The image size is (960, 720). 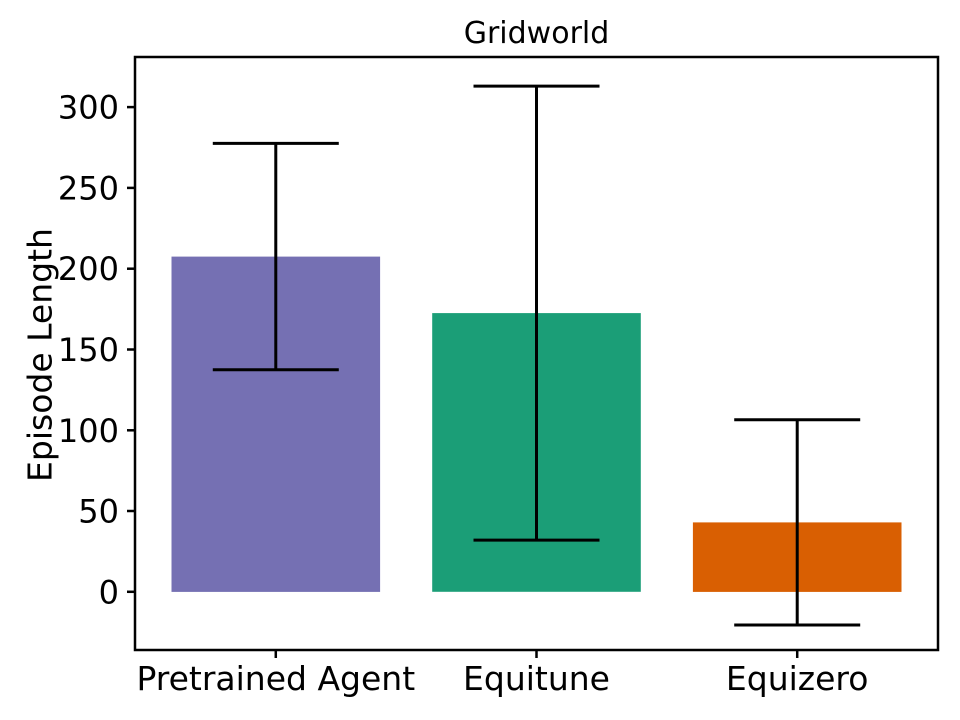 I want to click on y-tick-label: 200, so click(x=88, y=269).